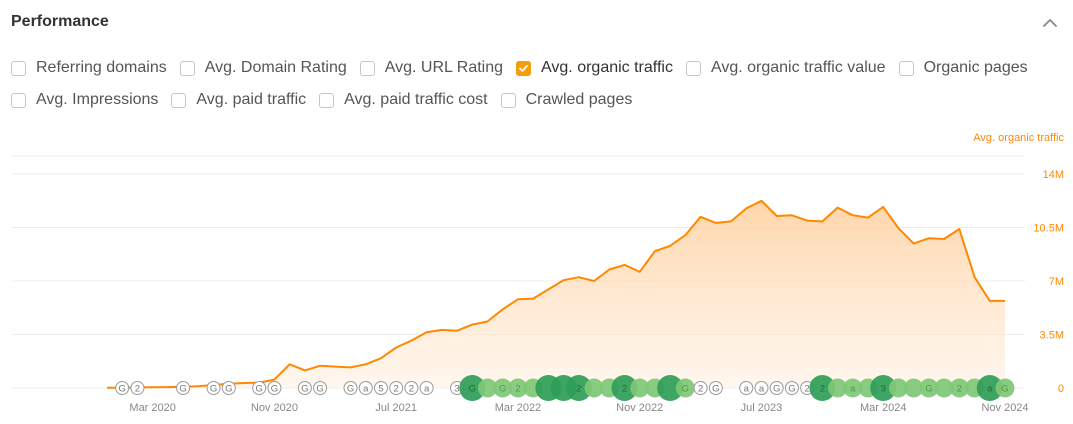 The width and height of the screenshot is (1073, 424). I want to click on metric-checkbox-crawled-pages: Crawled pages, so click(566, 100).